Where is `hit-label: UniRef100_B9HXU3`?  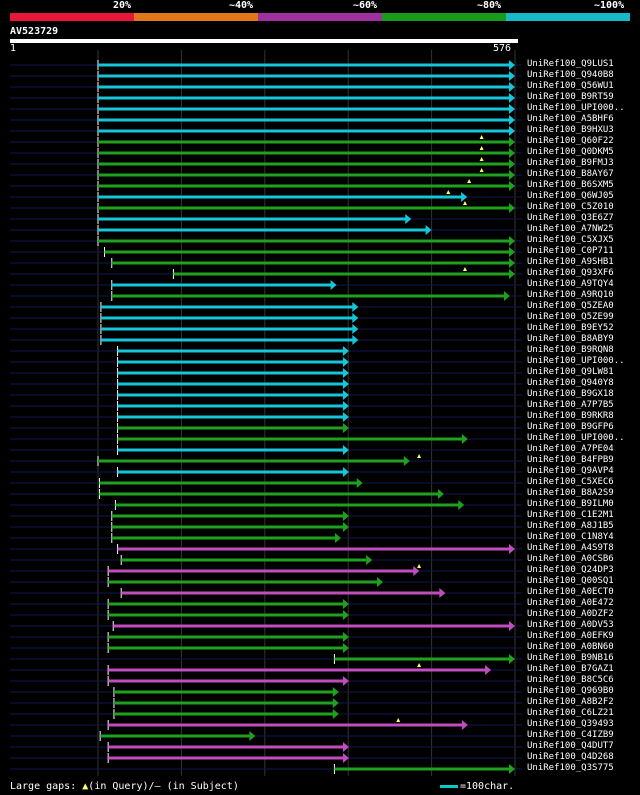
hit-label: UniRef100_B9HXU3 is located at coordinates (570, 130).